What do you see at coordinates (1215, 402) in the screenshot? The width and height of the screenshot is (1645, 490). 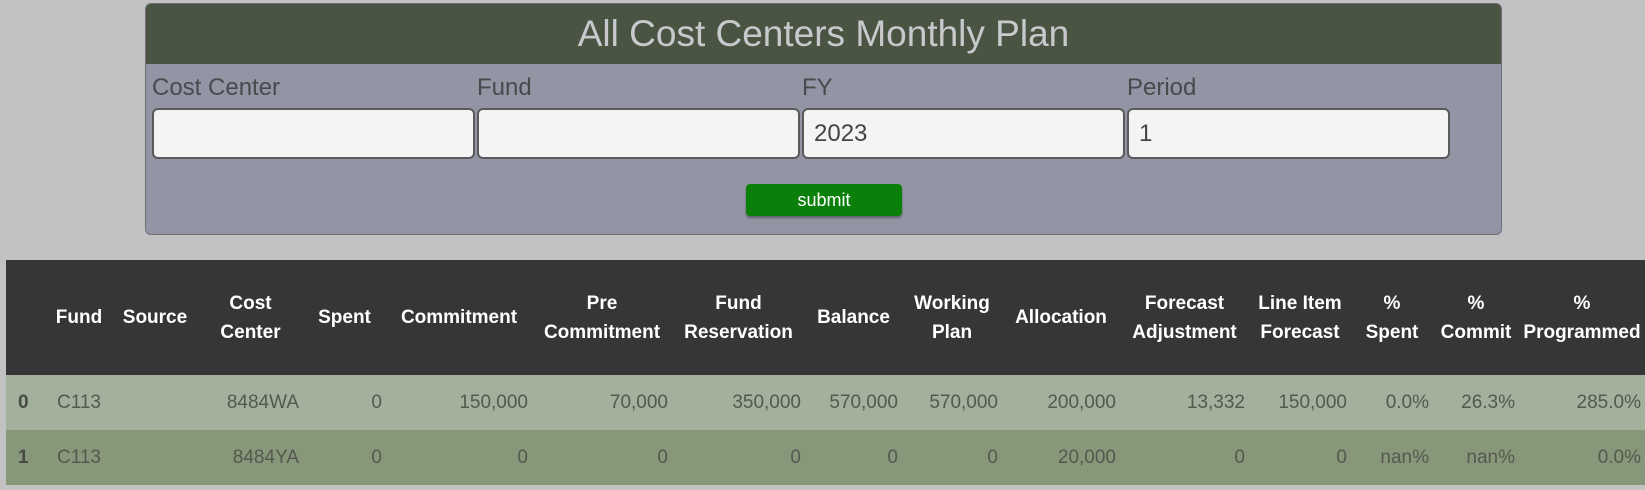 I see `cell-forecast-adjustment: 13,332` at bounding box center [1215, 402].